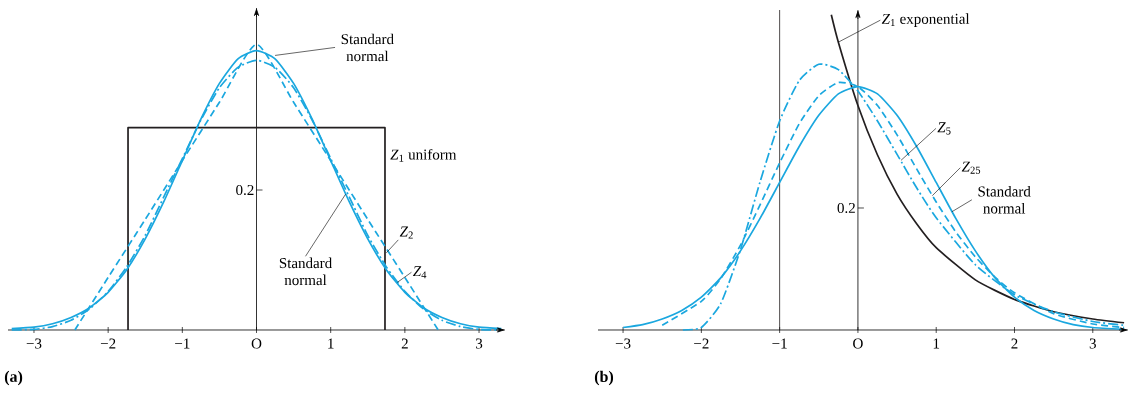 This screenshot has width=1134, height=400. What do you see at coordinates (423, 155) in the screenshot?
I see `annotation: Z$_{1}$ uniform` at bounding box center [423, 155].